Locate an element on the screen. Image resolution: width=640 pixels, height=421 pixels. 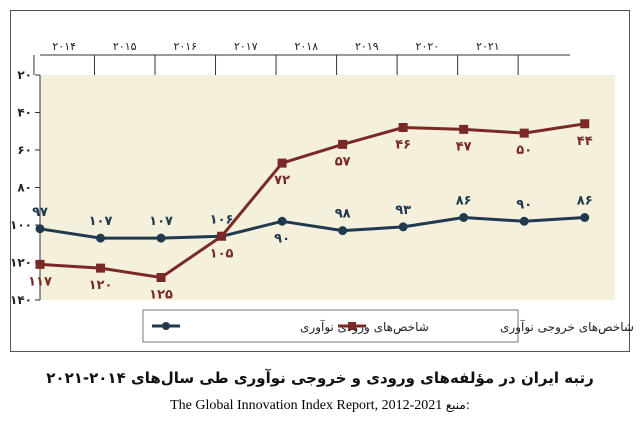
y-tick-label: ۸۰ is located at coordinates (24, 188).